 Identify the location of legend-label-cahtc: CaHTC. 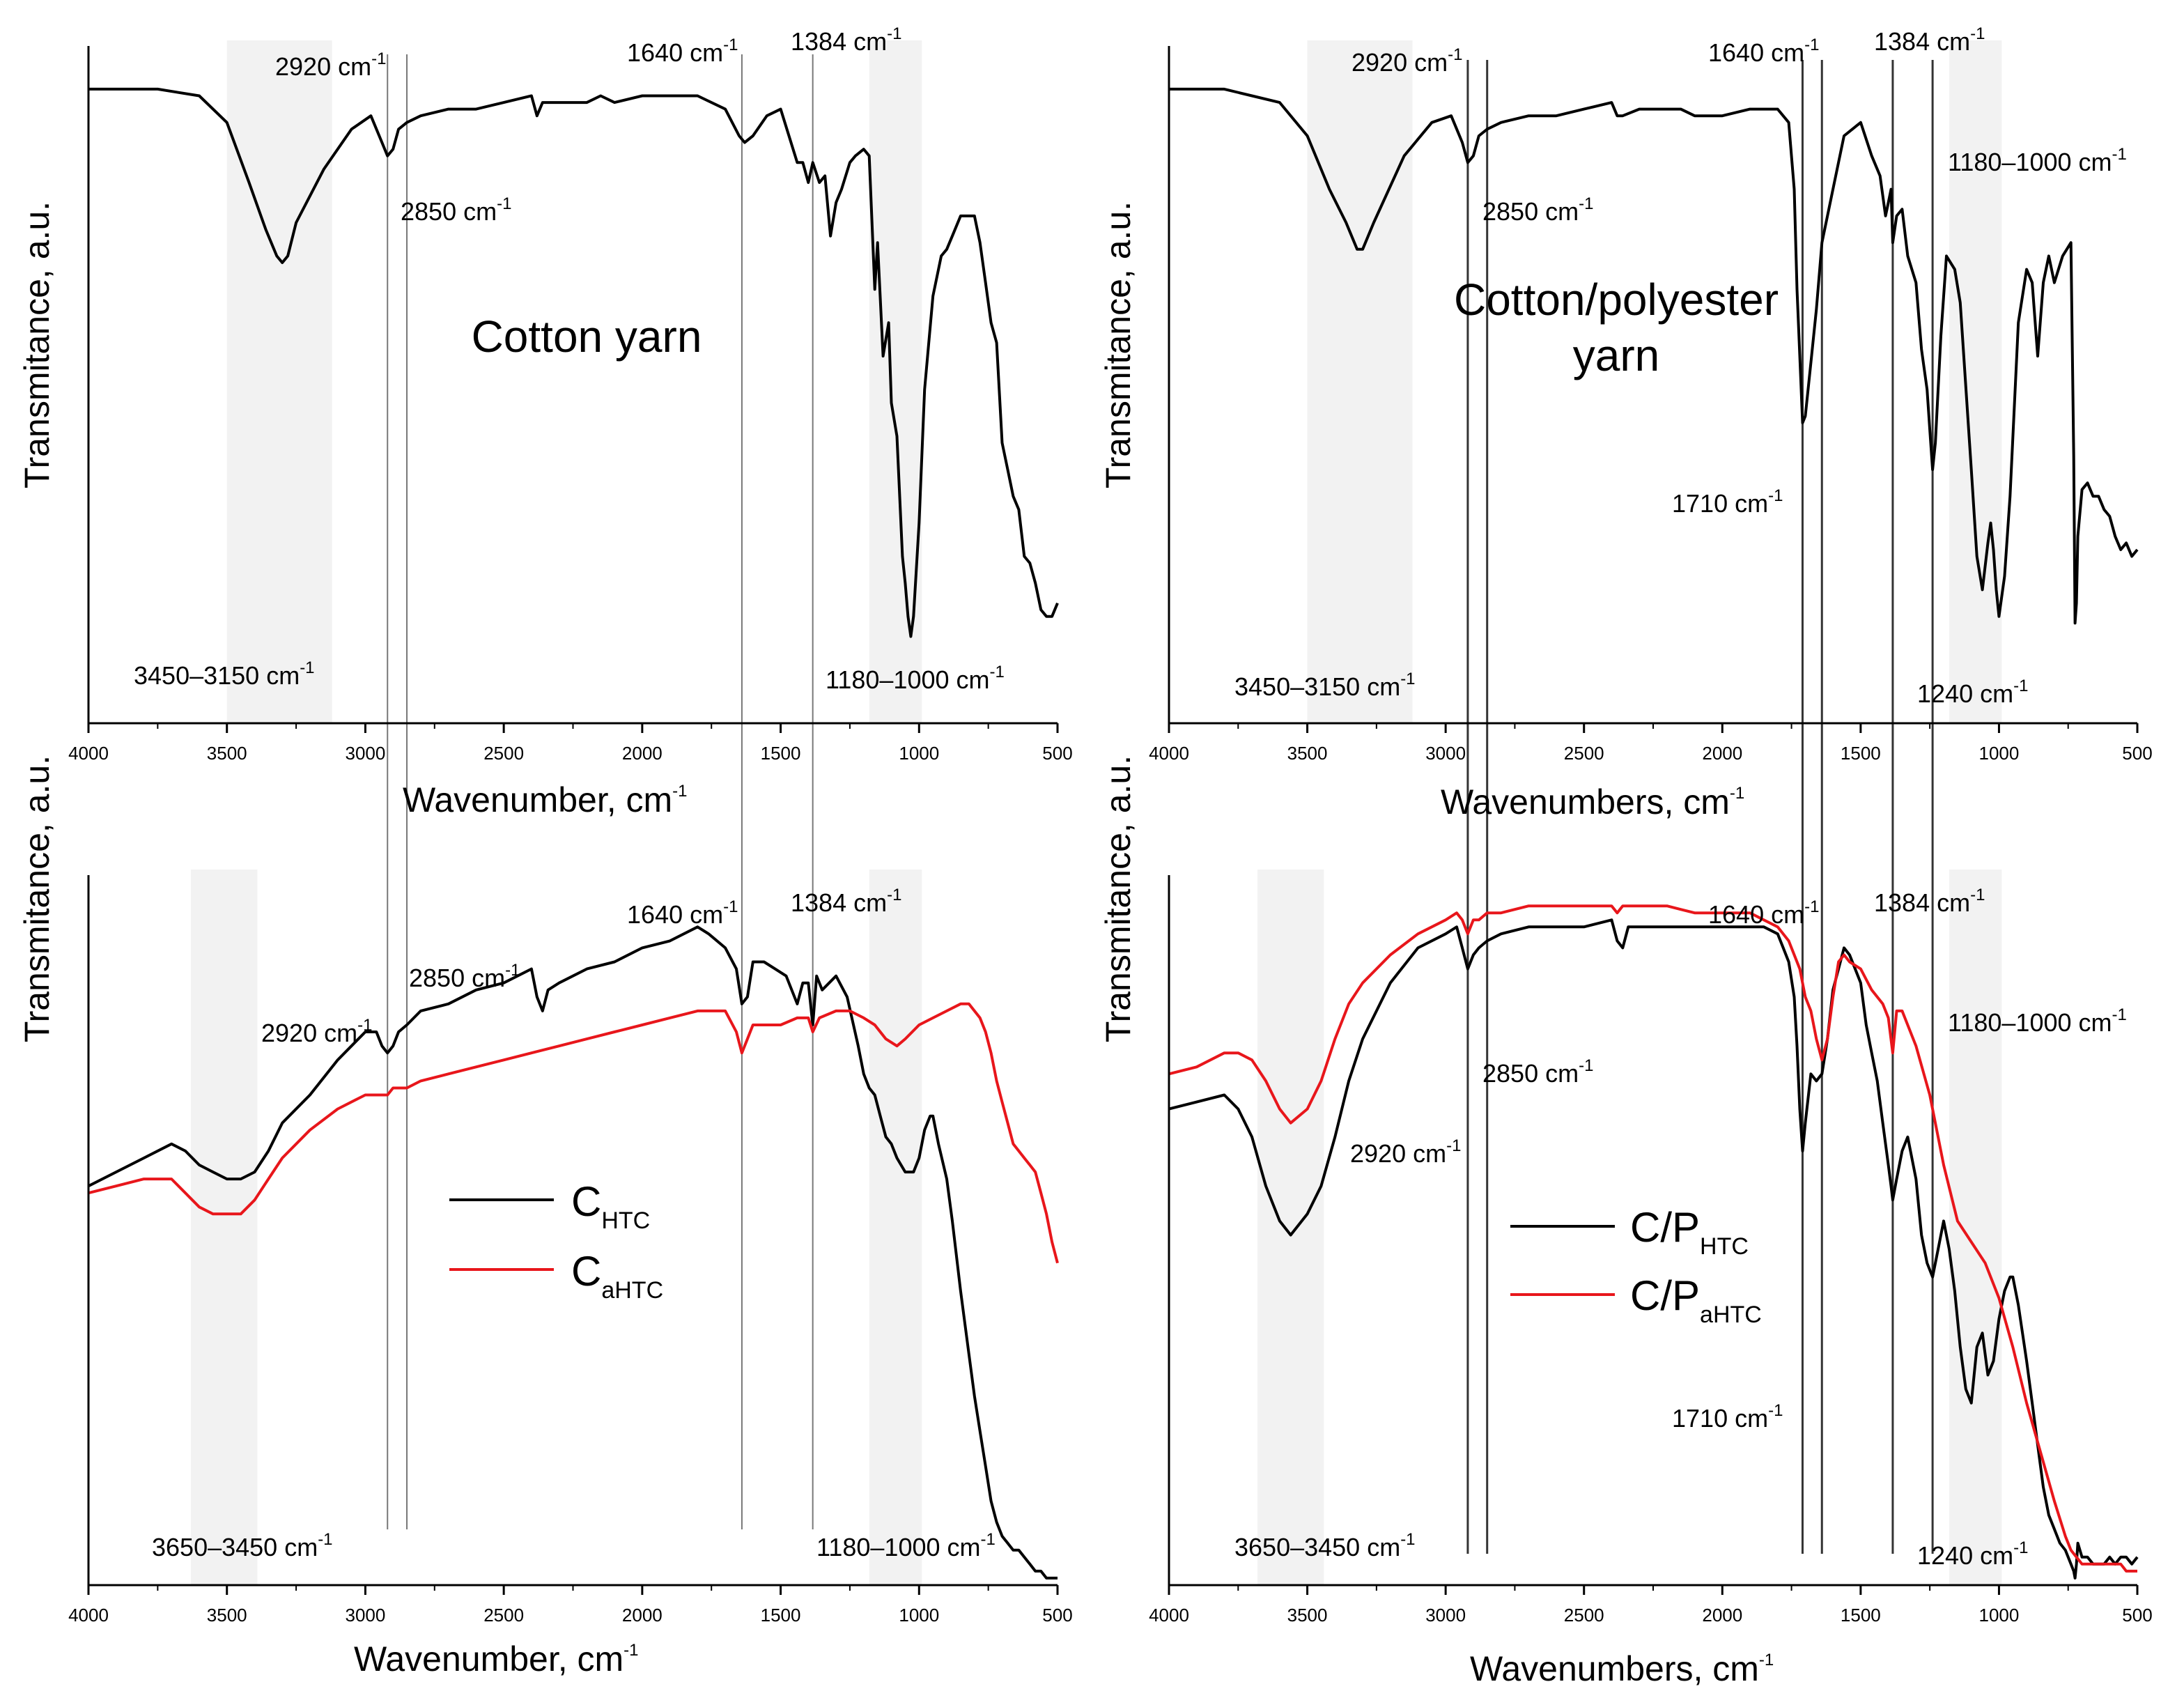
(617, 1276).